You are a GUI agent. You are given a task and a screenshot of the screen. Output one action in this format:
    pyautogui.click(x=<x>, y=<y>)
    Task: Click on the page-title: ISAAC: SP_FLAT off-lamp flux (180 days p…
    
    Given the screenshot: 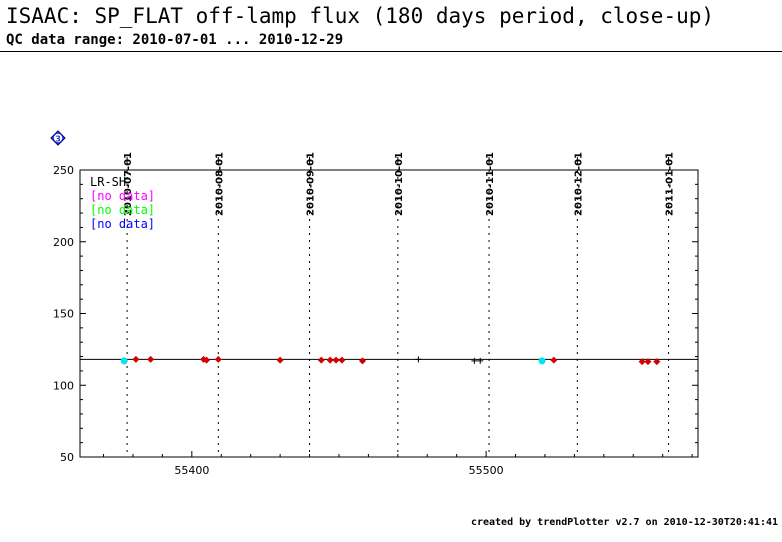 What is the action you would take?
    pyautogui.click(x=360, y=16)
    